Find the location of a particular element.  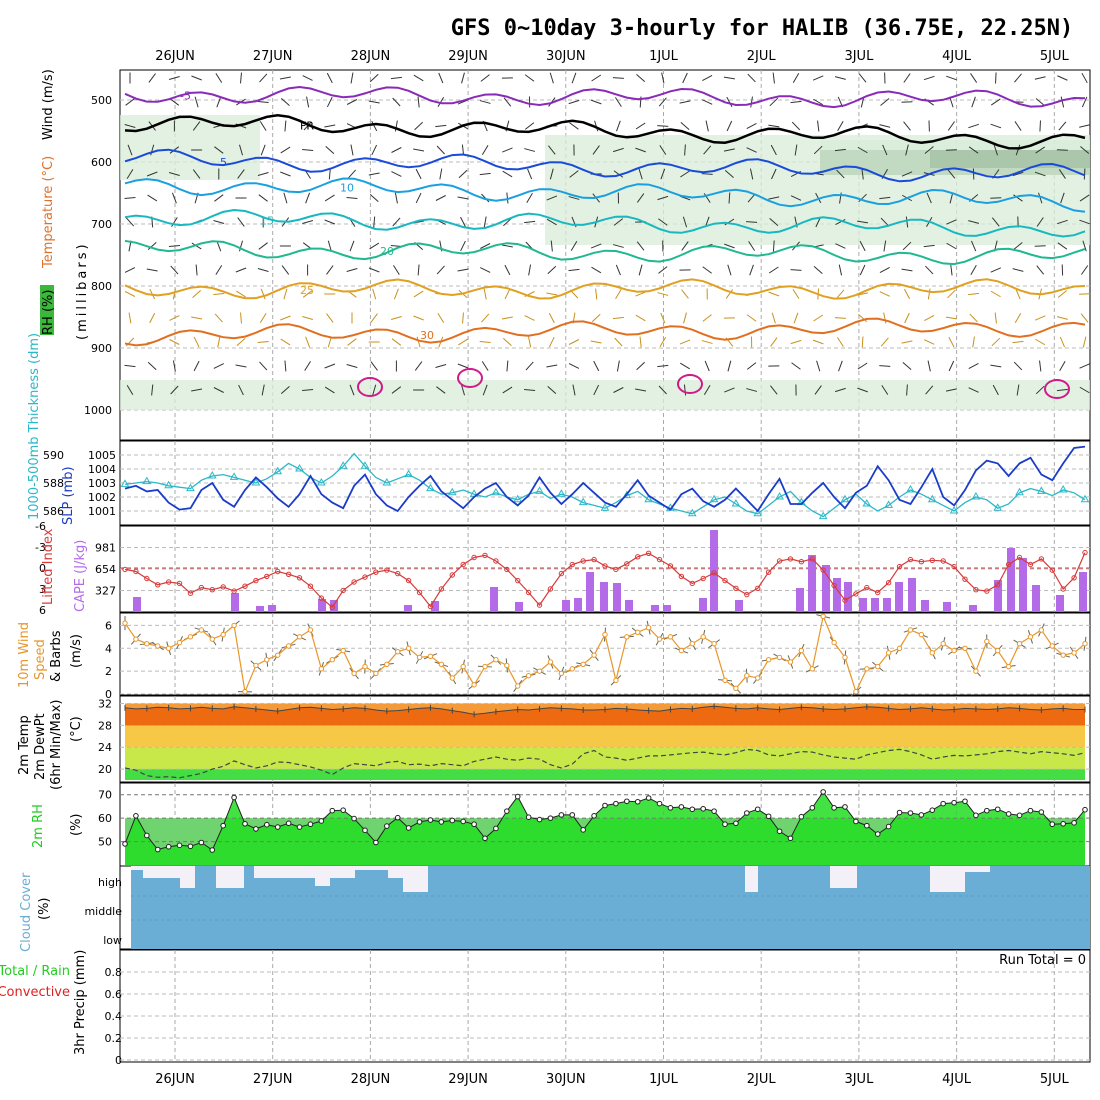

date-label-bottom: 2JUL is located at coordinates (762, 1079).